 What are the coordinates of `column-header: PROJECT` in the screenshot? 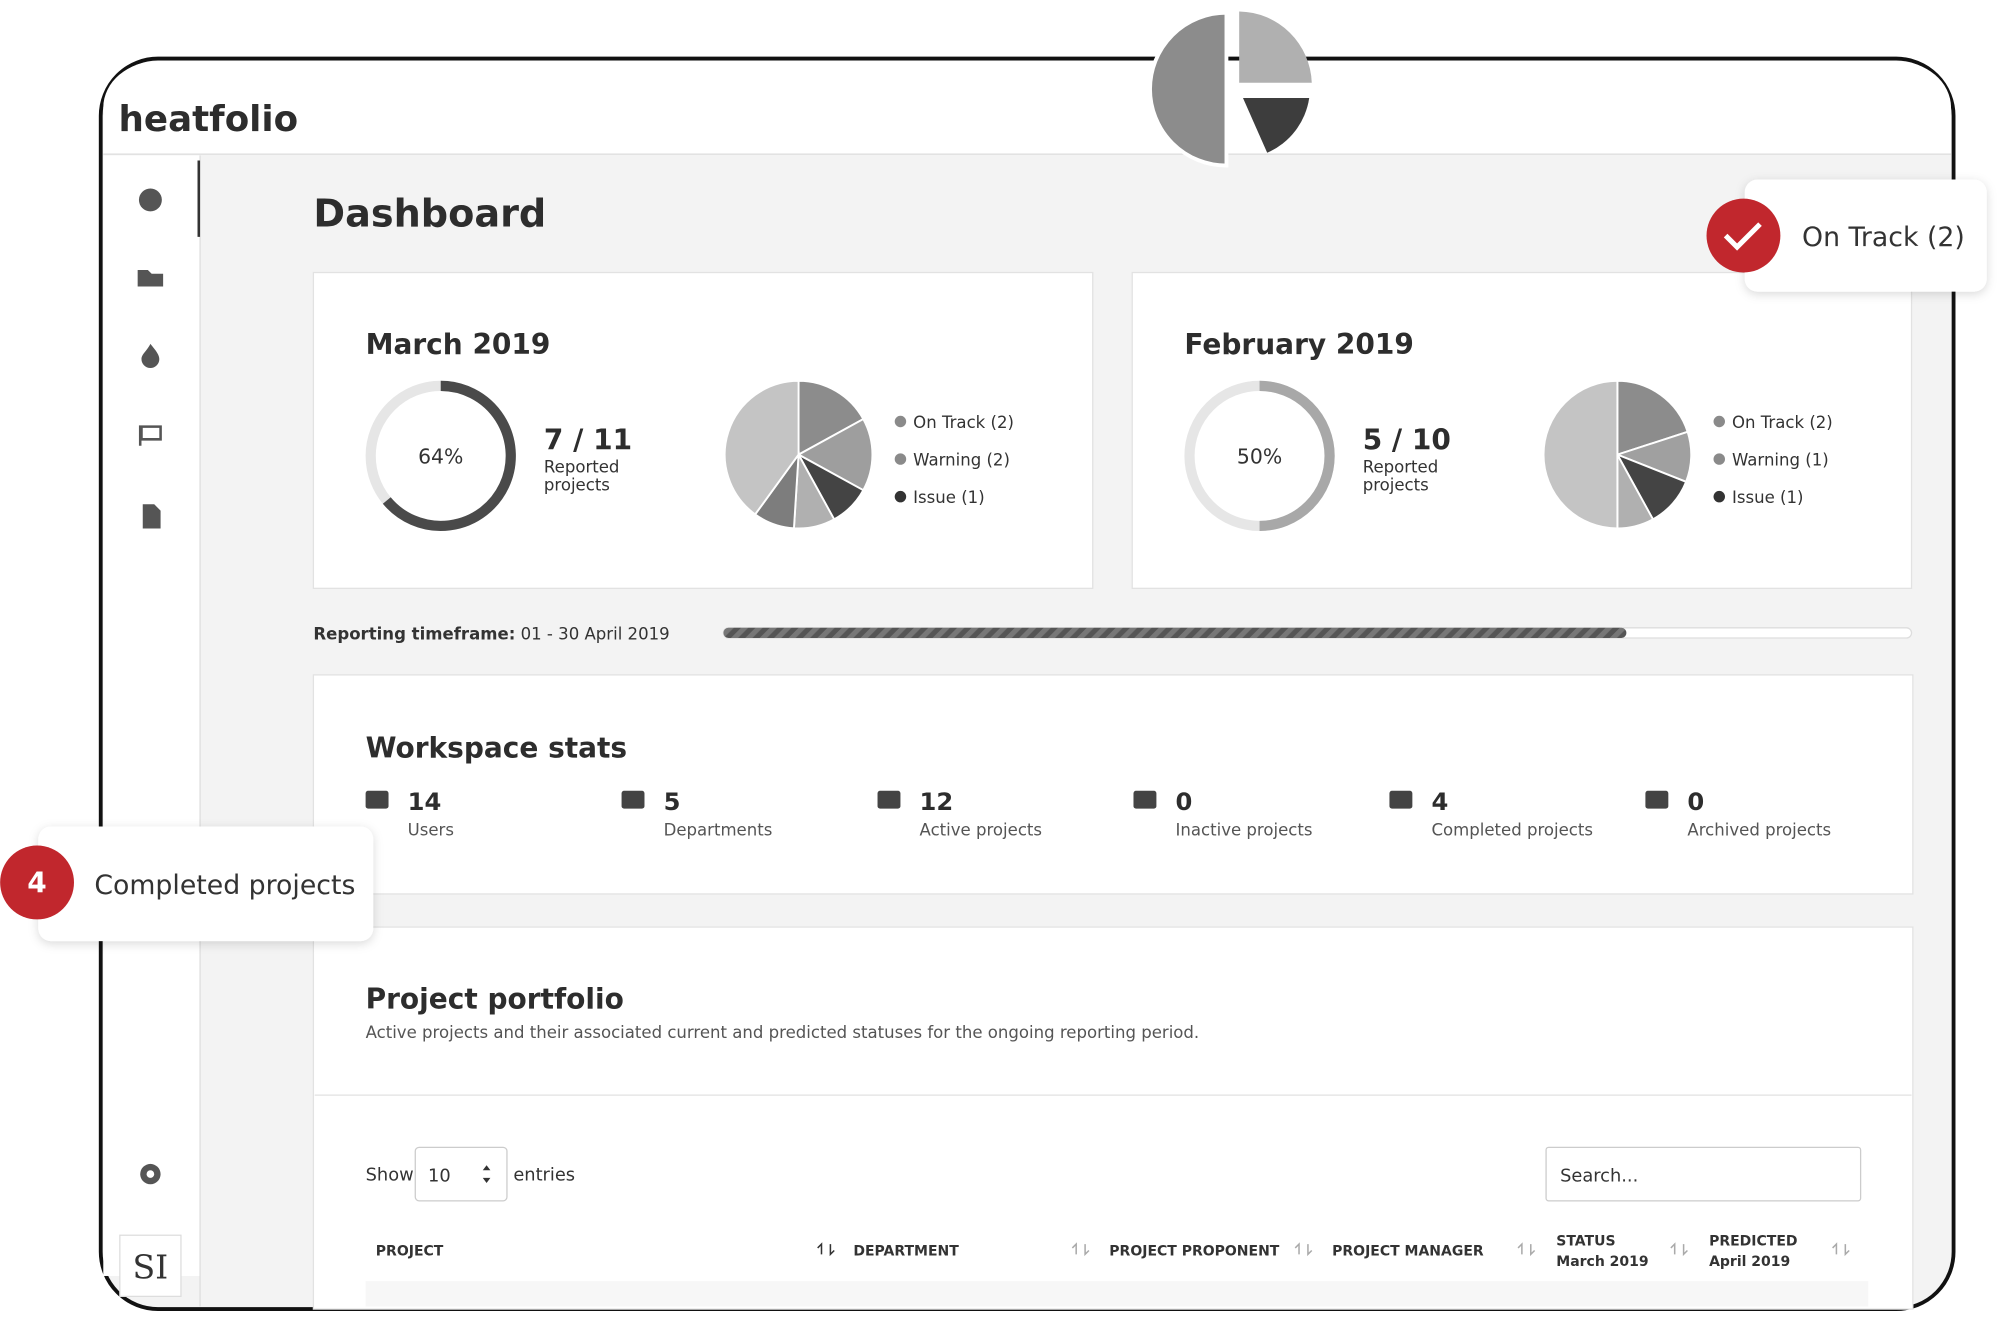 It's located at (410, 1252).